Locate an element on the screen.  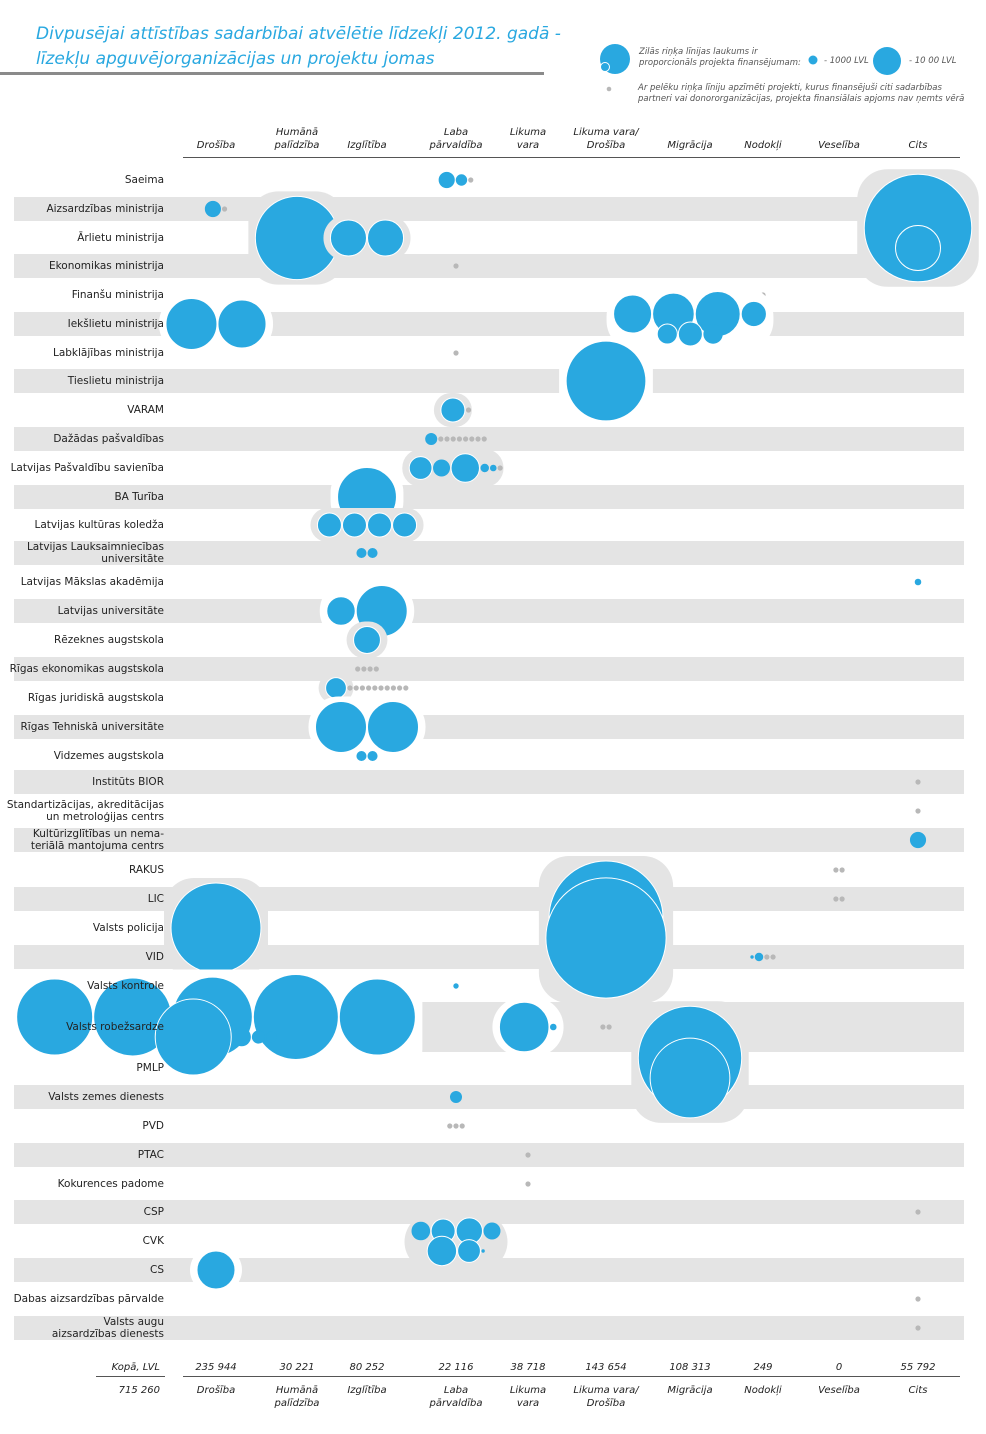
row-label: CSP is located at coordinates (82, 1212).